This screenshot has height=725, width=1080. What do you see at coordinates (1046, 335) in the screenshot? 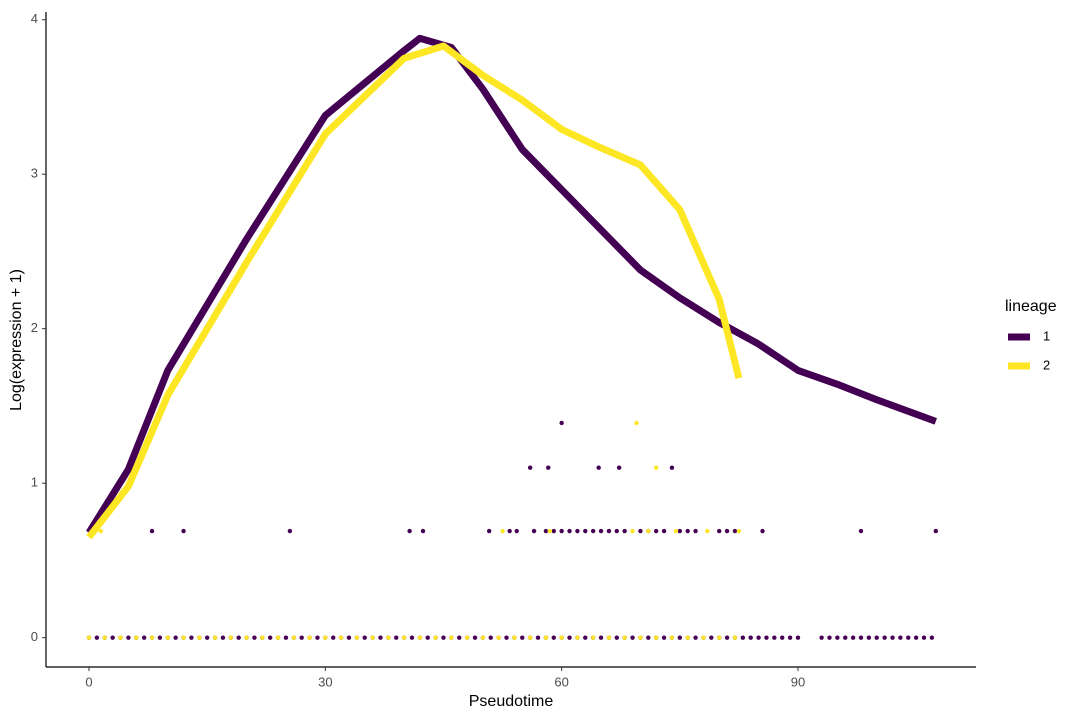
I see `legend-label: 1` at bounding box center [1046, 335].